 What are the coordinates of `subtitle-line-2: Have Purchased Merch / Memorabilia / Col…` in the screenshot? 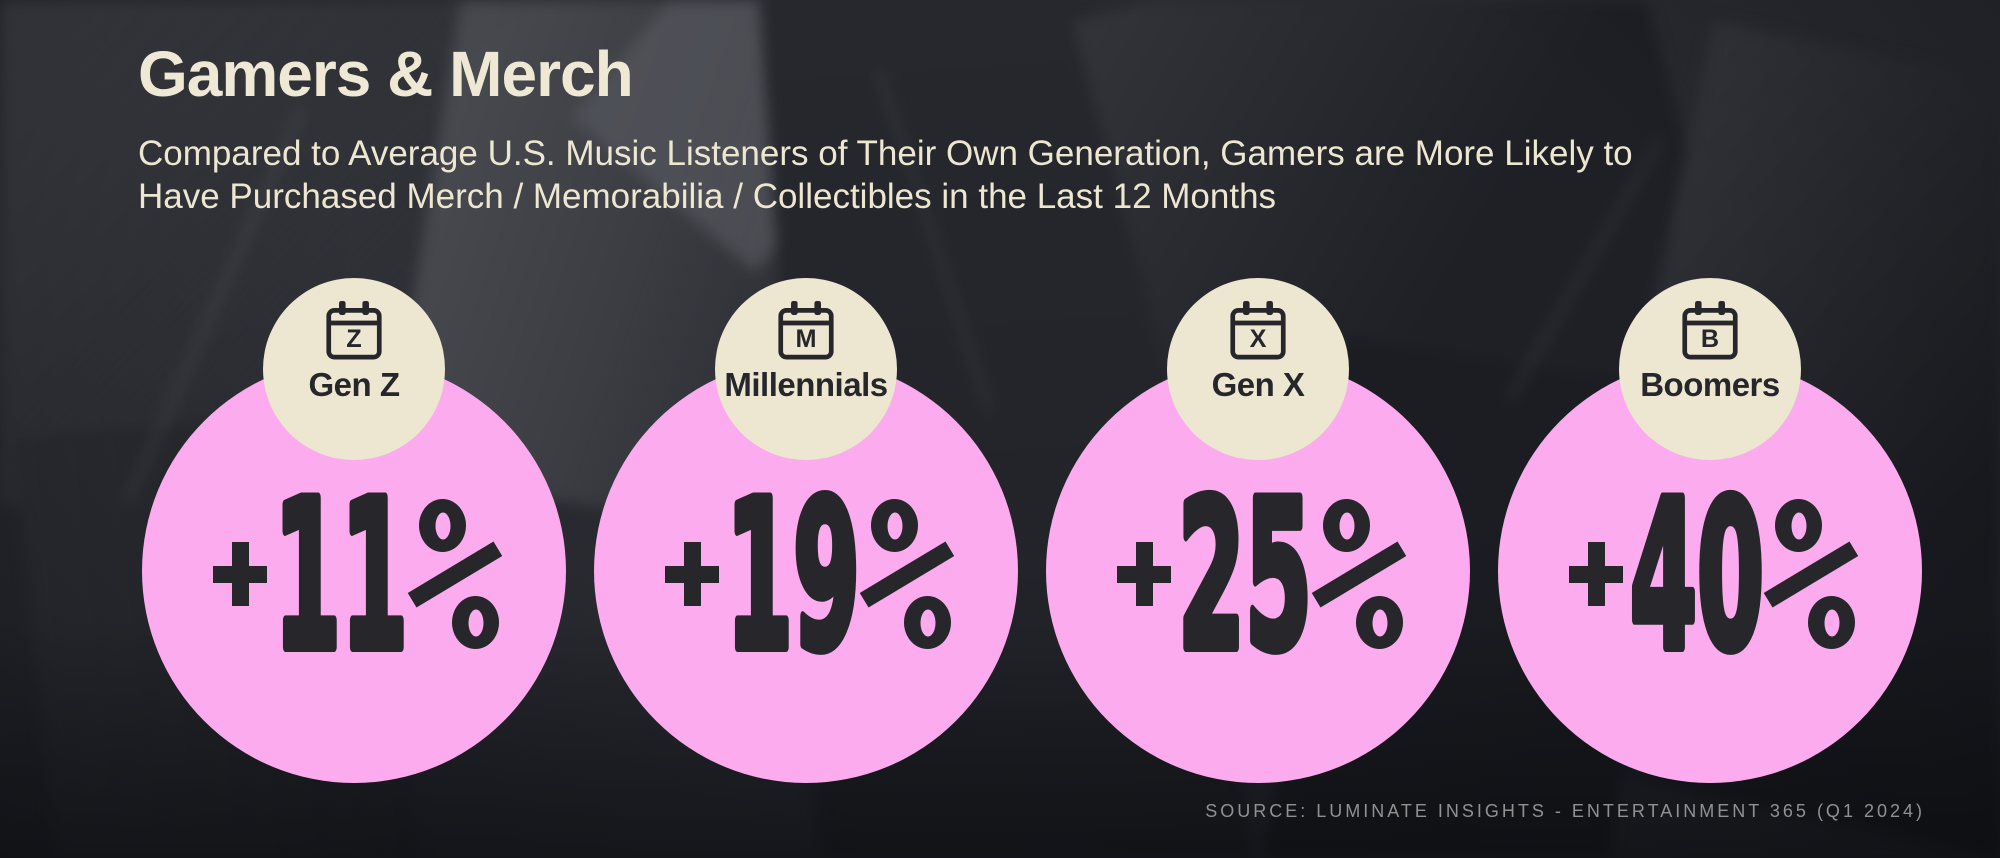 It's located at (707, 196).